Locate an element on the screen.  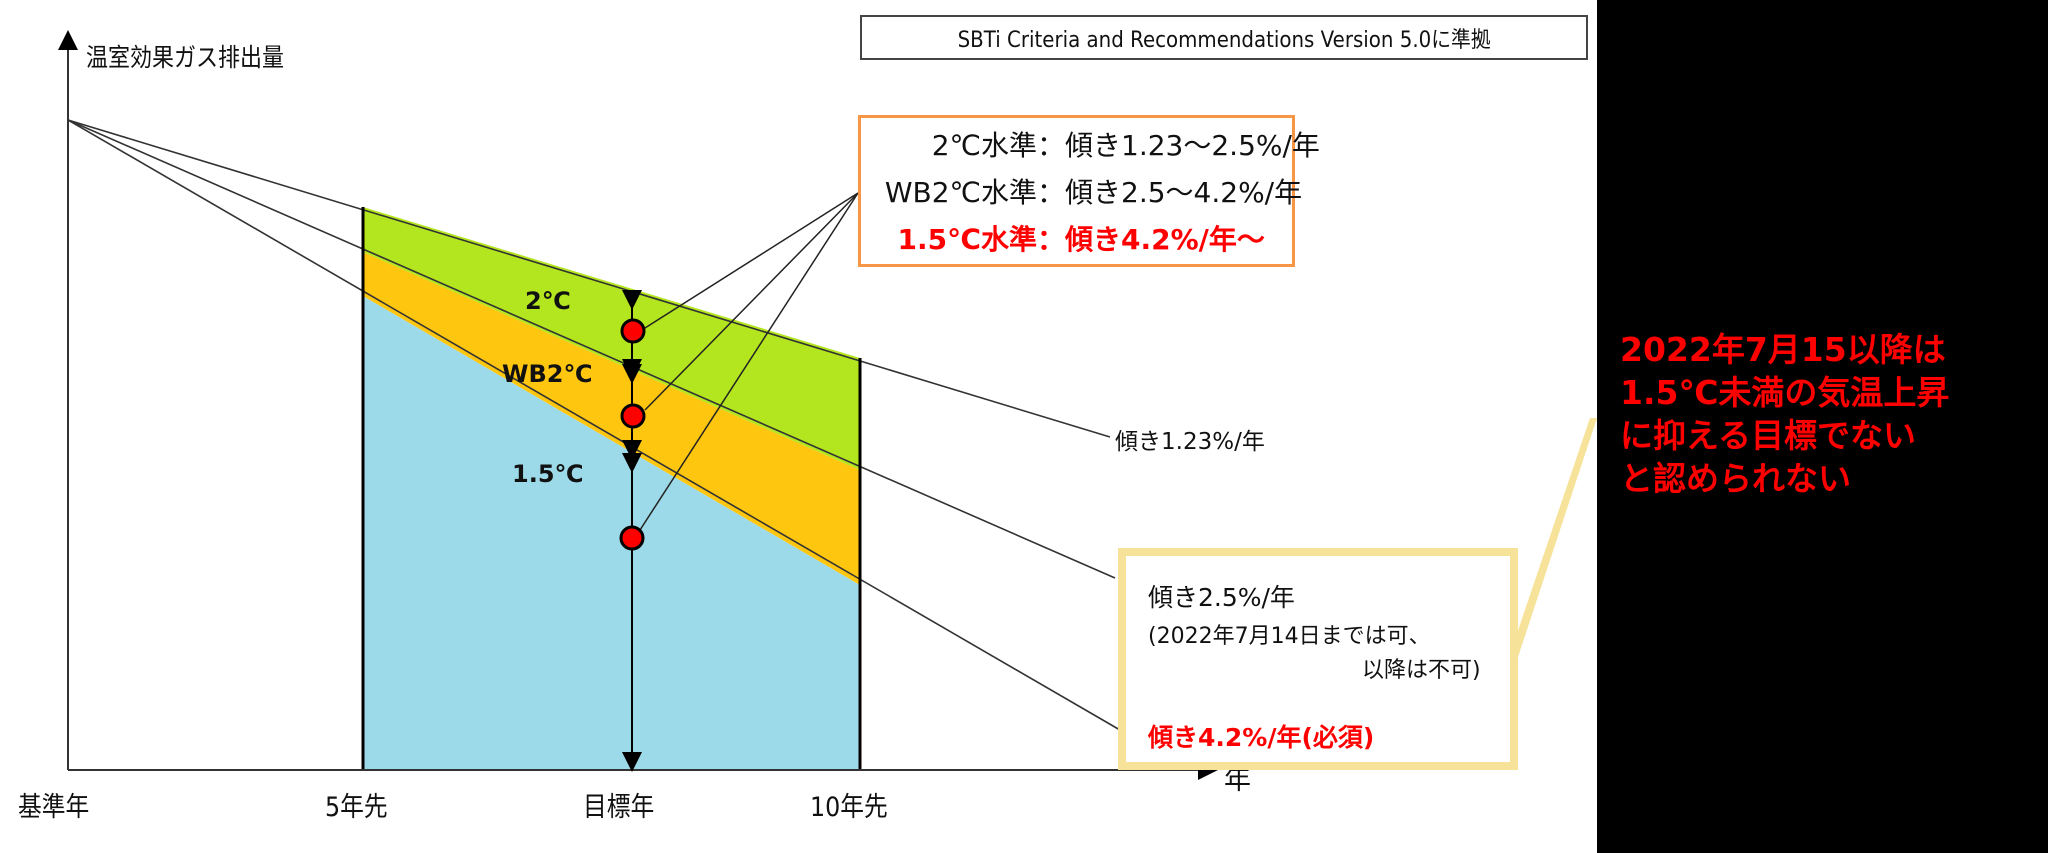
marker-2c is located at coordinates (633, 331).